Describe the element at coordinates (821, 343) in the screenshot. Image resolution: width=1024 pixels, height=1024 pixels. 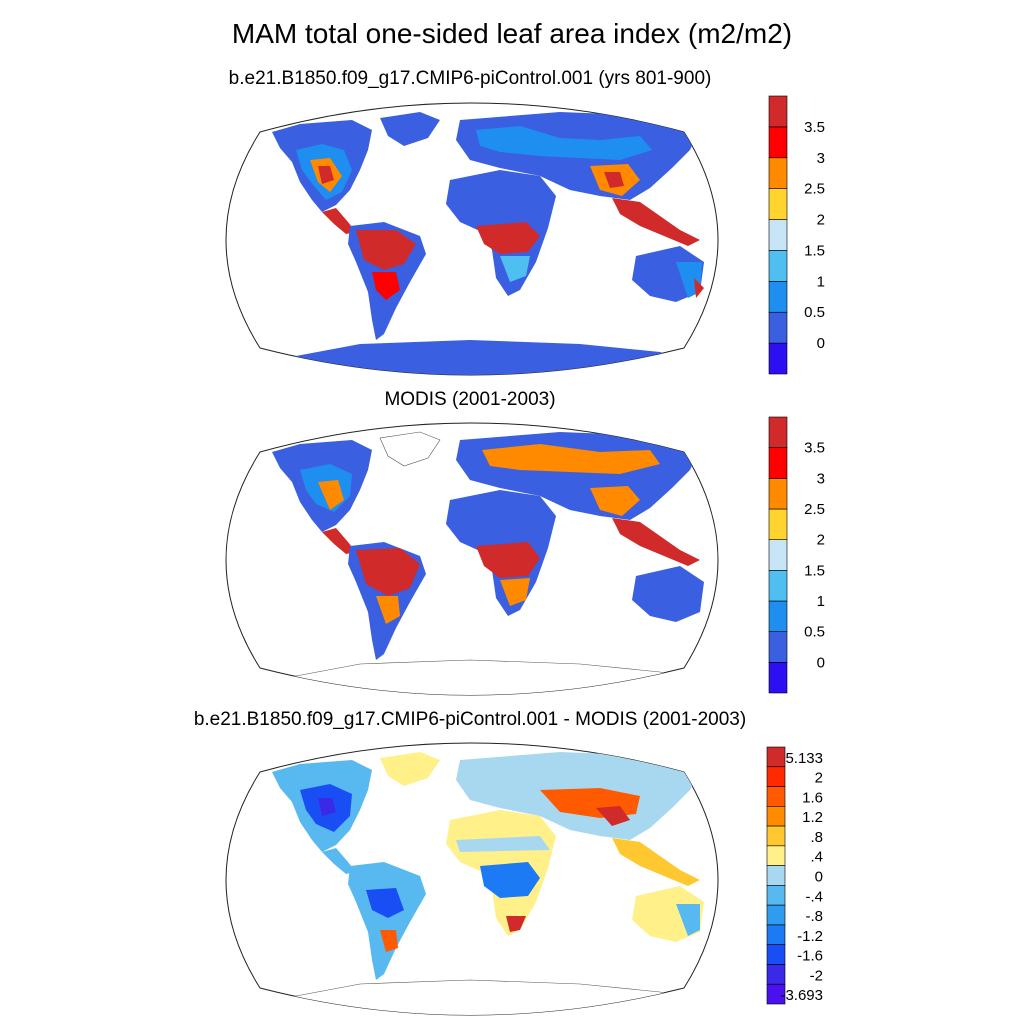
I see `colorbar-model-tick-label: 0` at that location.